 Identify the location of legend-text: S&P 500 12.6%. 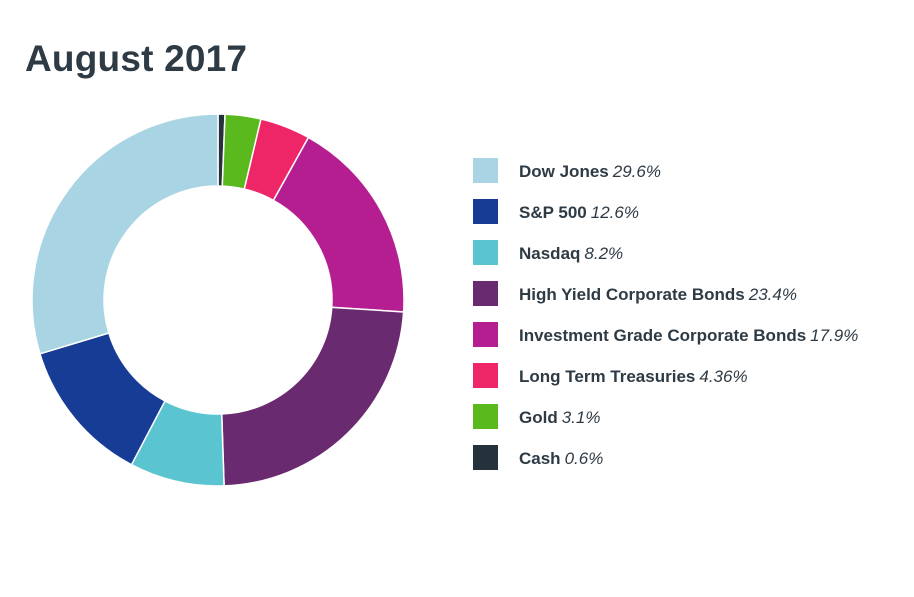
(579, 212).